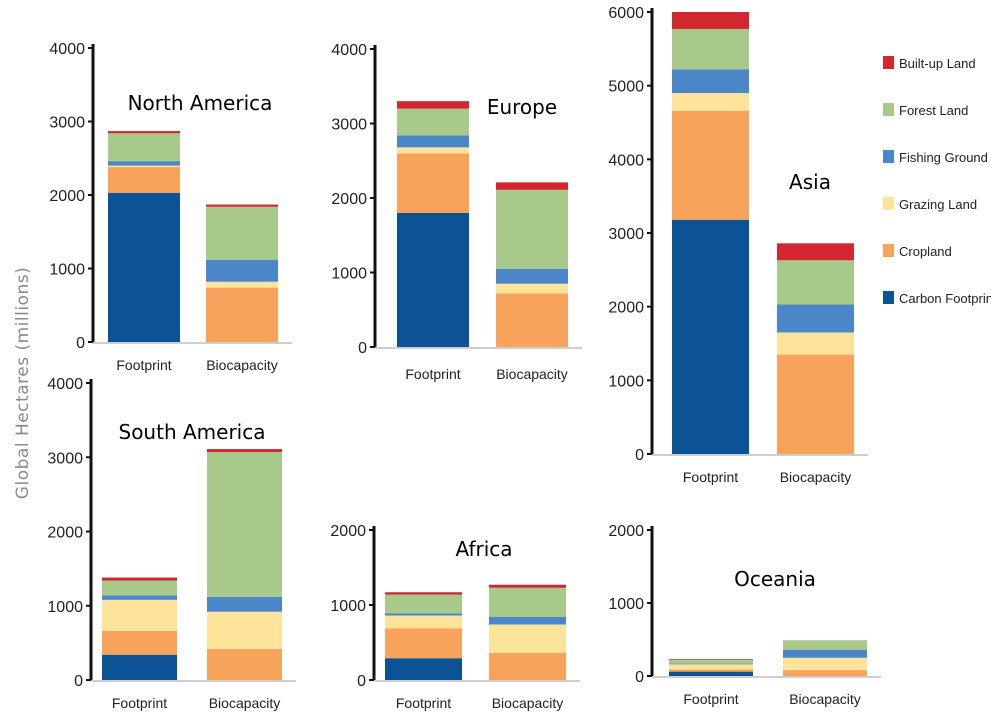 Image resolution: width=991 pixels, height=723 pixels. Describe the element at coordinates (933, 110) in the screenshot. I see `legend-label-forest-land: Forest Land` at that location.